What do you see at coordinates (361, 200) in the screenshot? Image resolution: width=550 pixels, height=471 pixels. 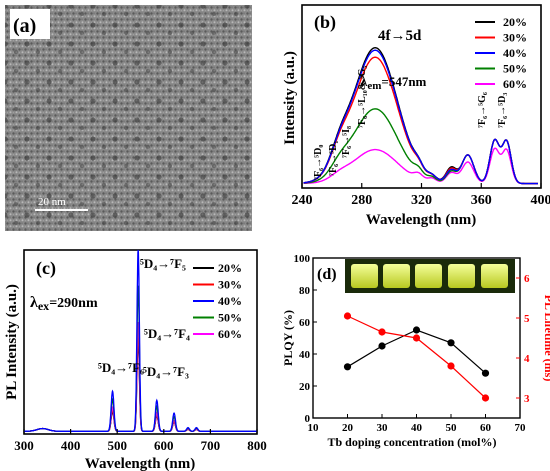 I see `x-tick-label: 280` at bounding box center [361, 200].